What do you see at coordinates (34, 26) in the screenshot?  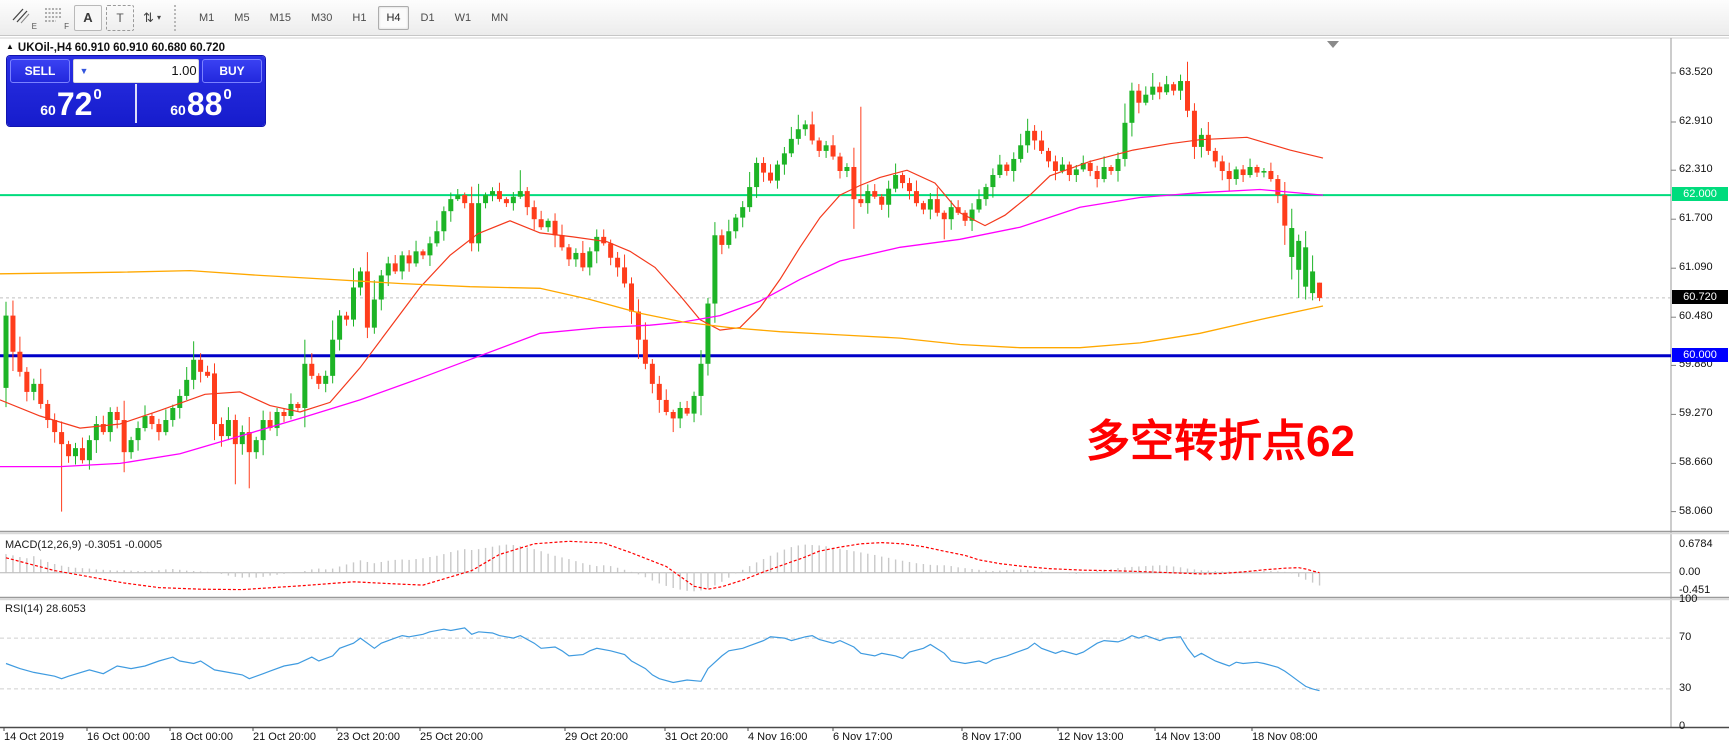 I see `channel-sub-label: E` at bounding box center [34, 26].